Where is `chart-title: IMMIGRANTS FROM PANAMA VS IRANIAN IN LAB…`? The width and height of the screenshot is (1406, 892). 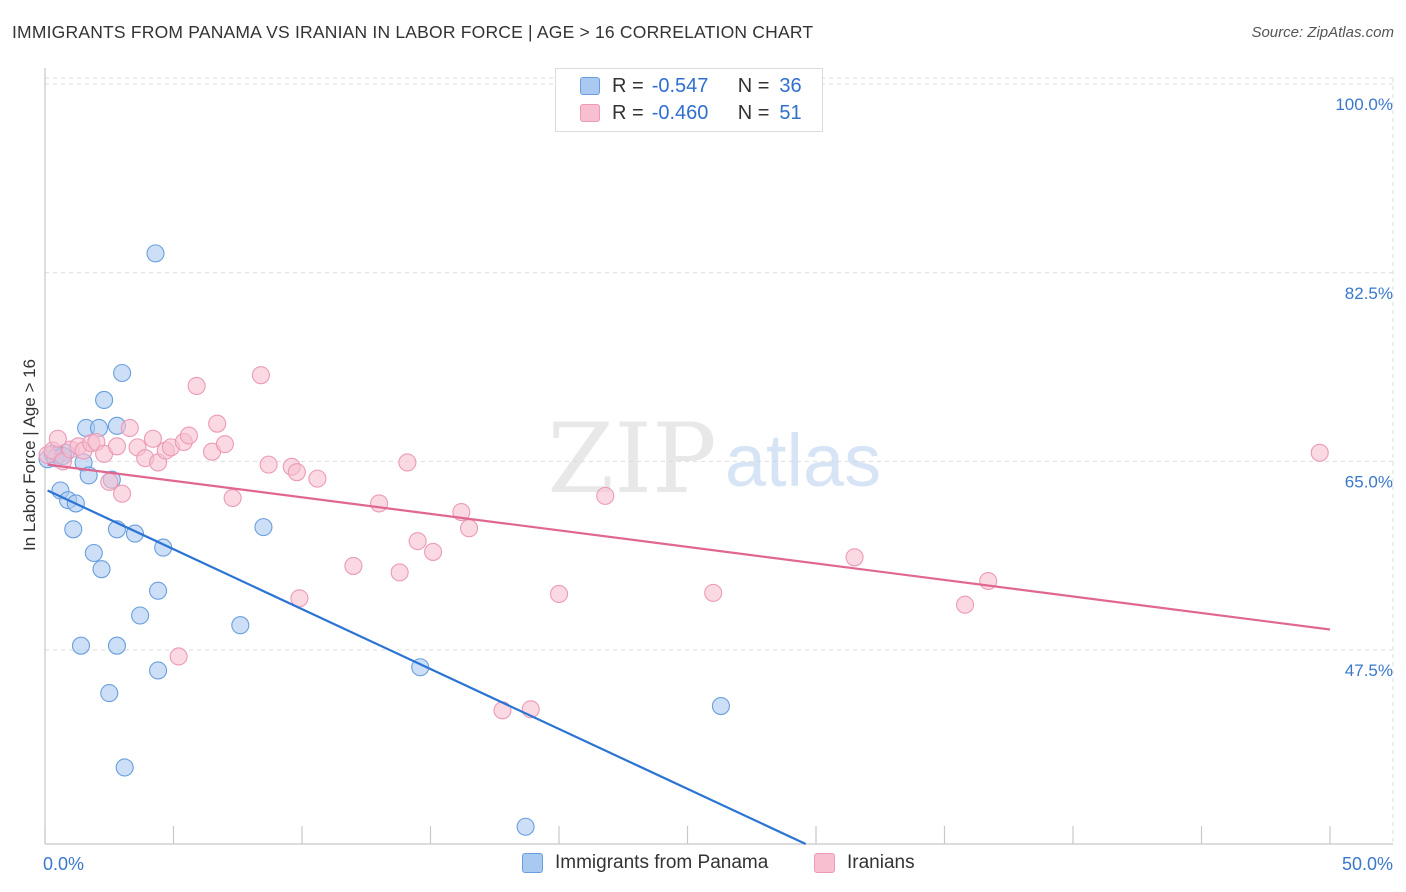 chart-title: IMMIGRANTS FROM PANAMA VS IRANIAN IN LAB… is located at coordinates (413, 32).